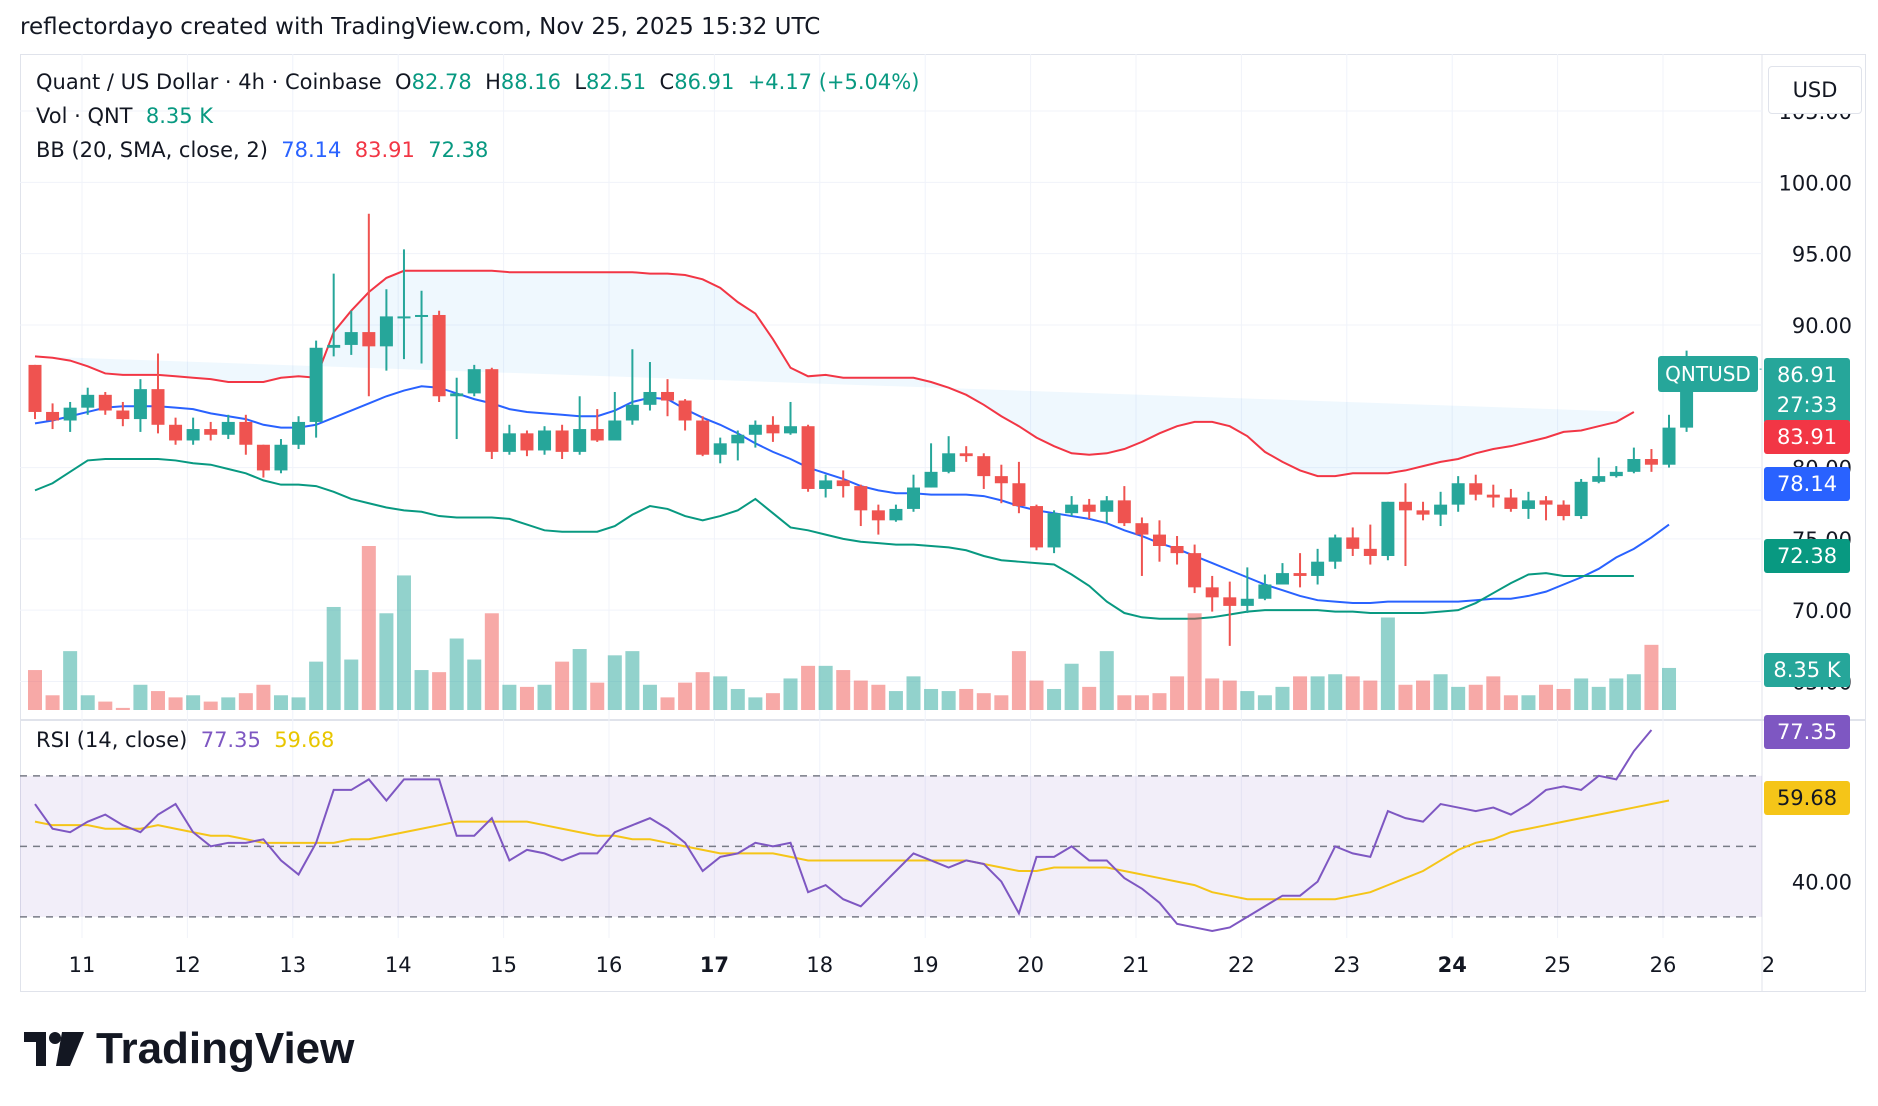 The width and height of the screenshot is (1878, 1106). I want to click on legend-rsi-ma: 59.68, so click(304, 740).